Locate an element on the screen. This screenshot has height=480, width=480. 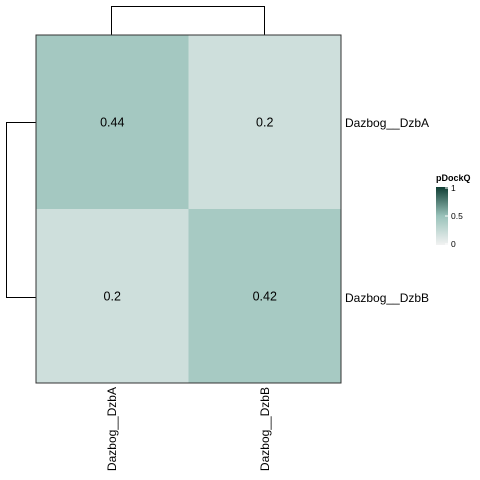
legend: pDockQ 10.50 is located at coordinates (453, 211).